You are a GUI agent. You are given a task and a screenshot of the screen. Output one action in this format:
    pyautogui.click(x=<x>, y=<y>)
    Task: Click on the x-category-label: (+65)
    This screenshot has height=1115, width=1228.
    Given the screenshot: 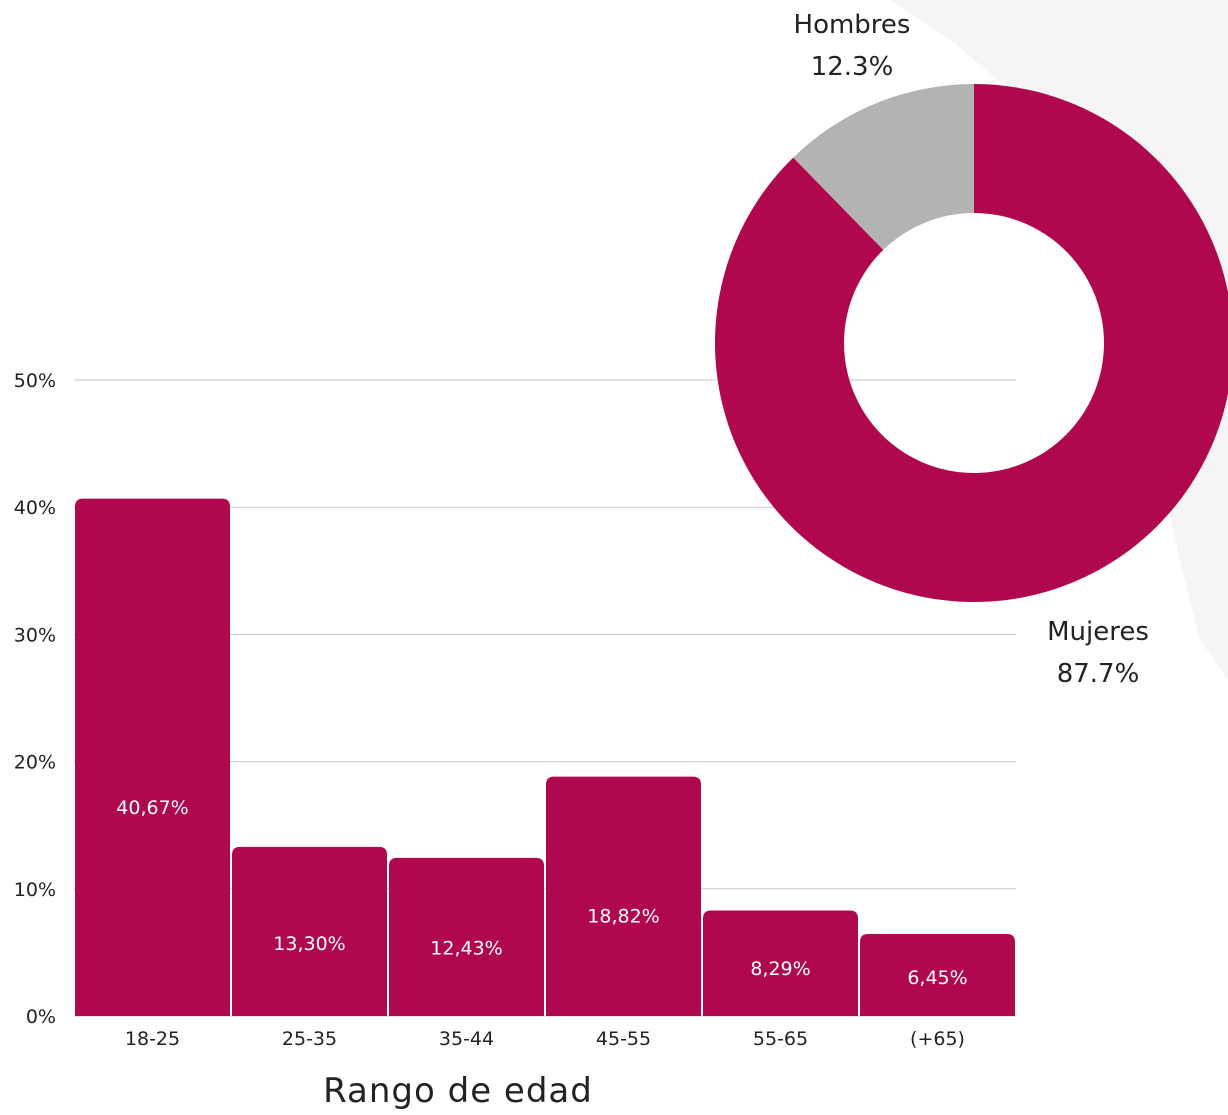 What is the action you would take?
    pyautogui.click(x=937, y=1039)
    